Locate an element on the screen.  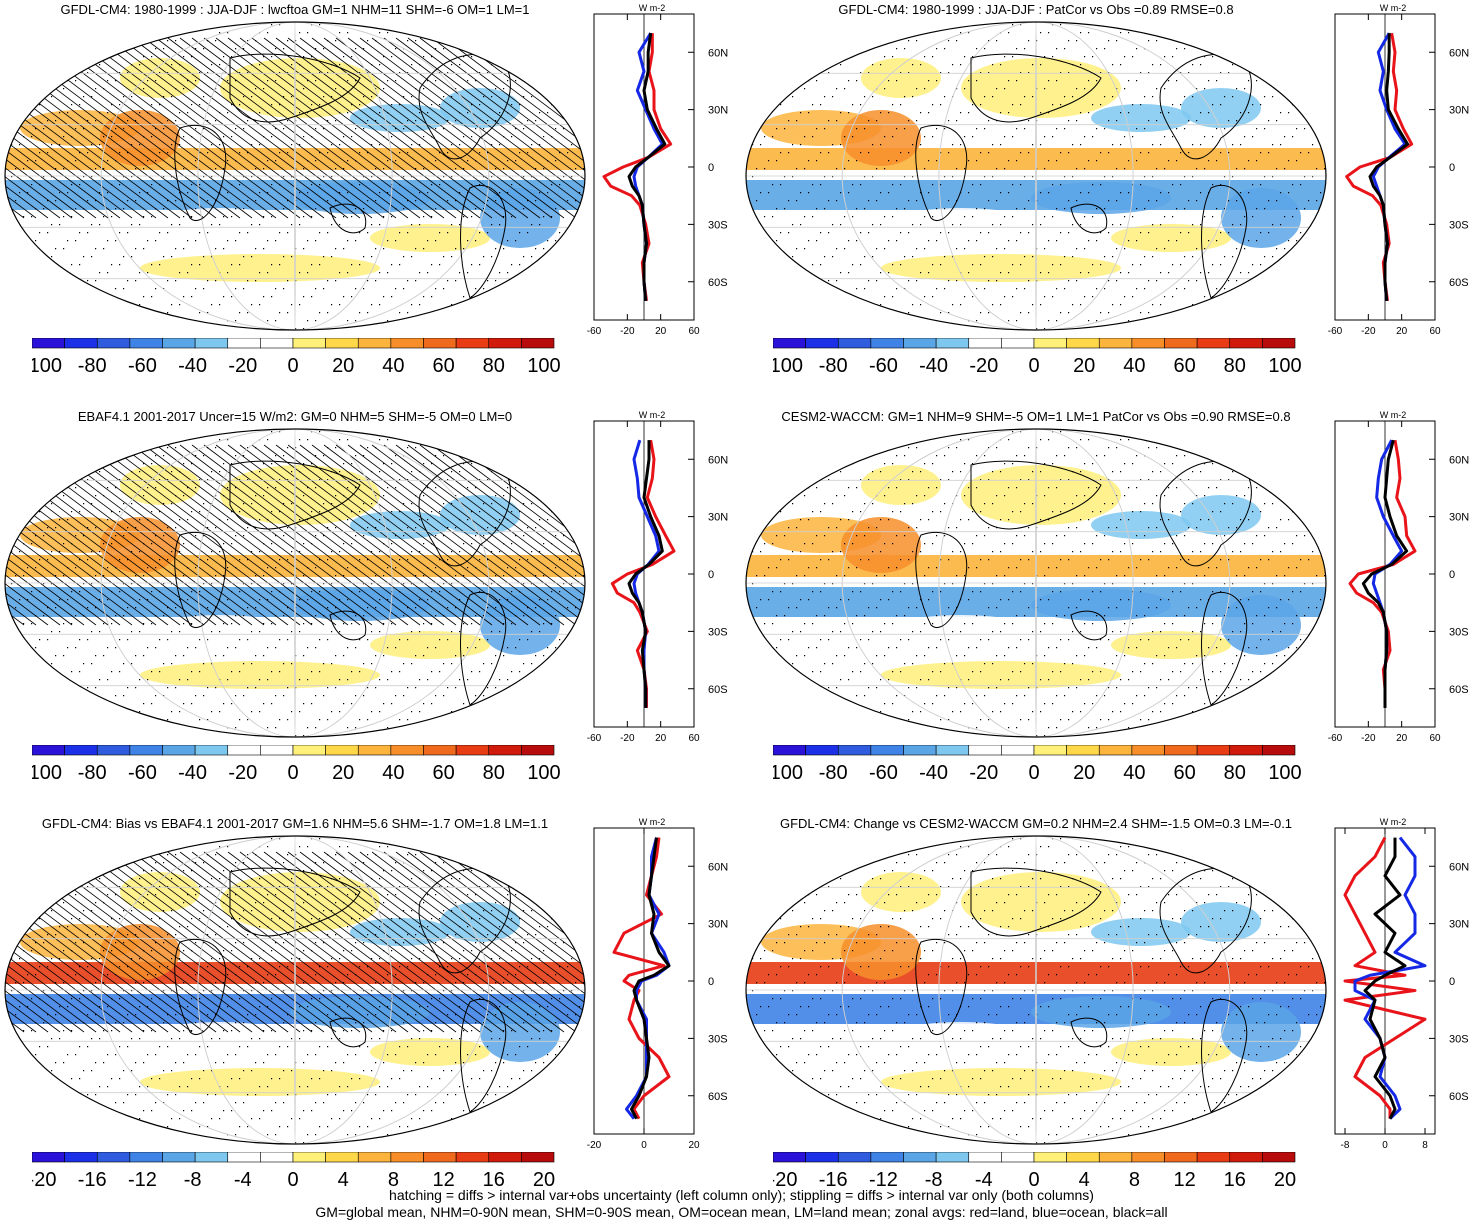
colorbar: -20 -16 -12 -8 -4 0 4 8 12 16 20 is located at coordinates (293, 1171).